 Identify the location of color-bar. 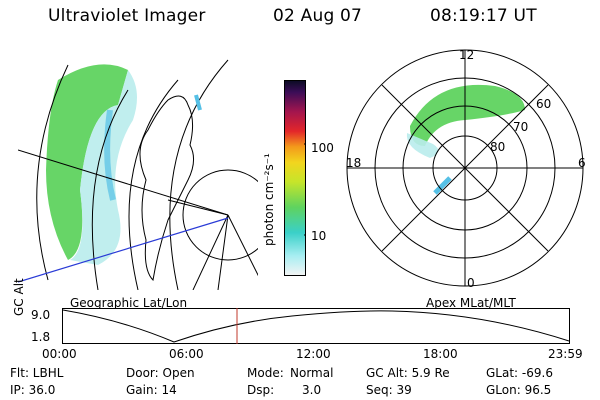
(295, 178).